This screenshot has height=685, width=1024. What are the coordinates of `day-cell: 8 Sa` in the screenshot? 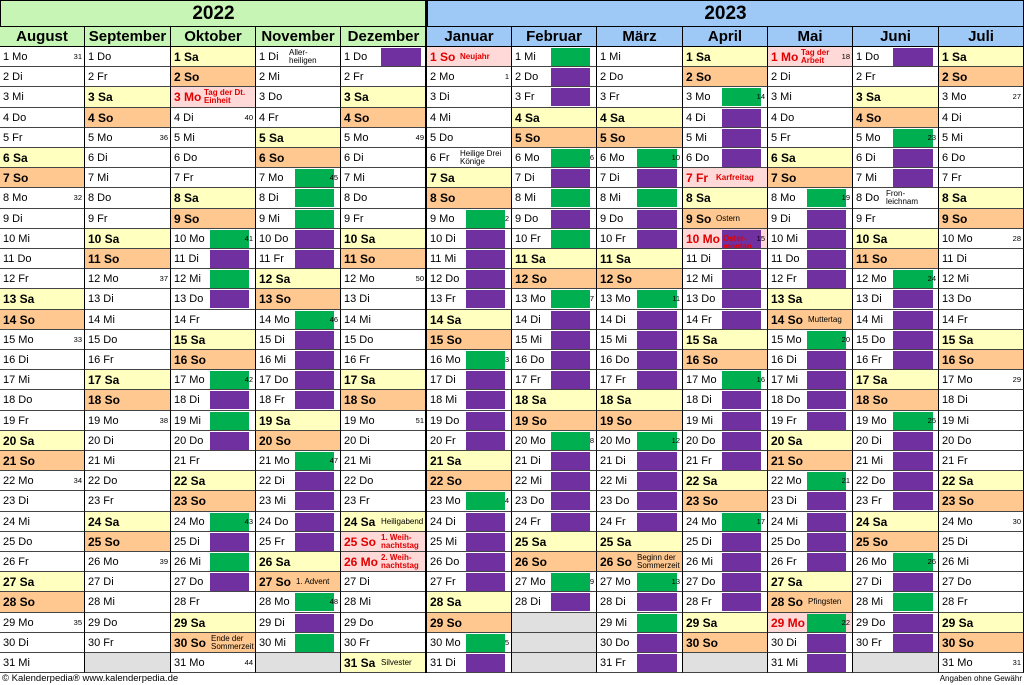 It's located at (981, 198).